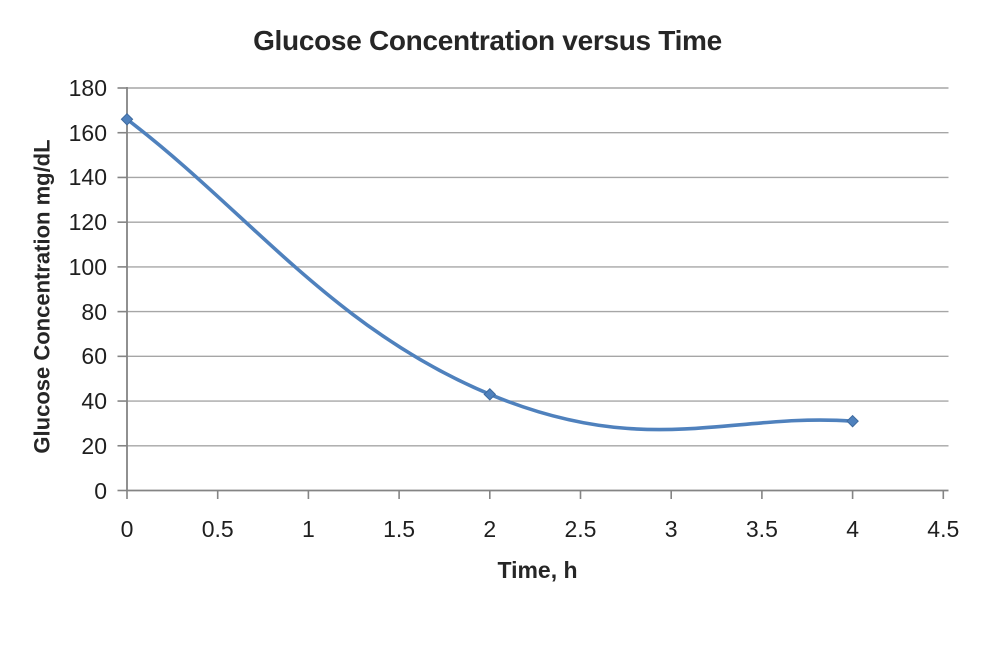  What do you see at coordinates (100, 490) in the screenshot?
I see `y-tick-label: 0` at bounding box center [100, 490].